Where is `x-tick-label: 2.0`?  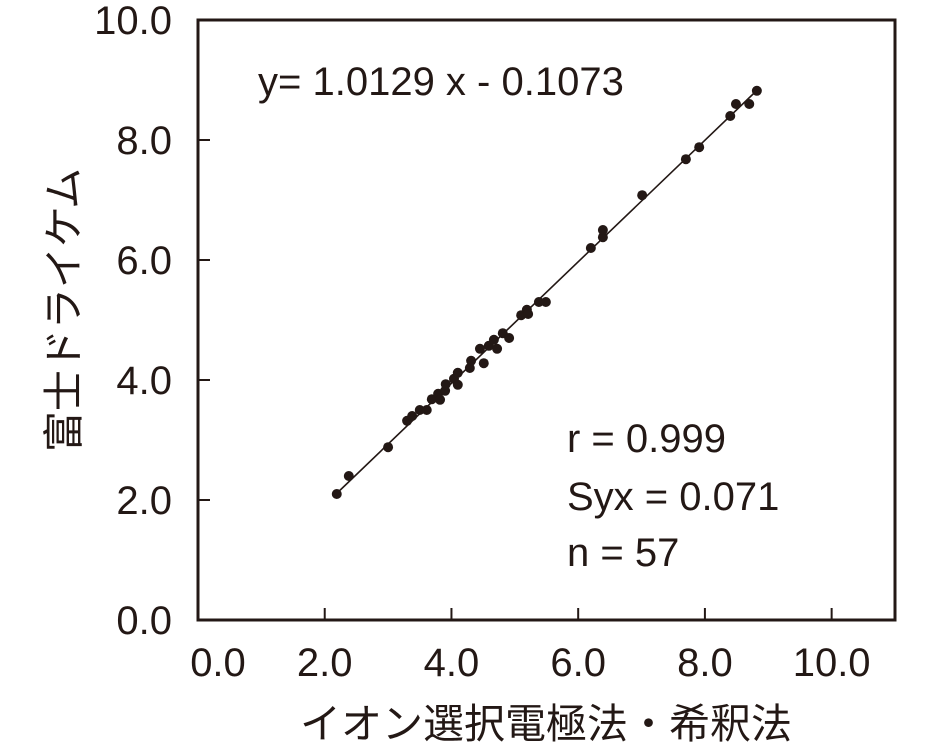 x-tick-label: 2.0 is located at coordinates (325, 663).